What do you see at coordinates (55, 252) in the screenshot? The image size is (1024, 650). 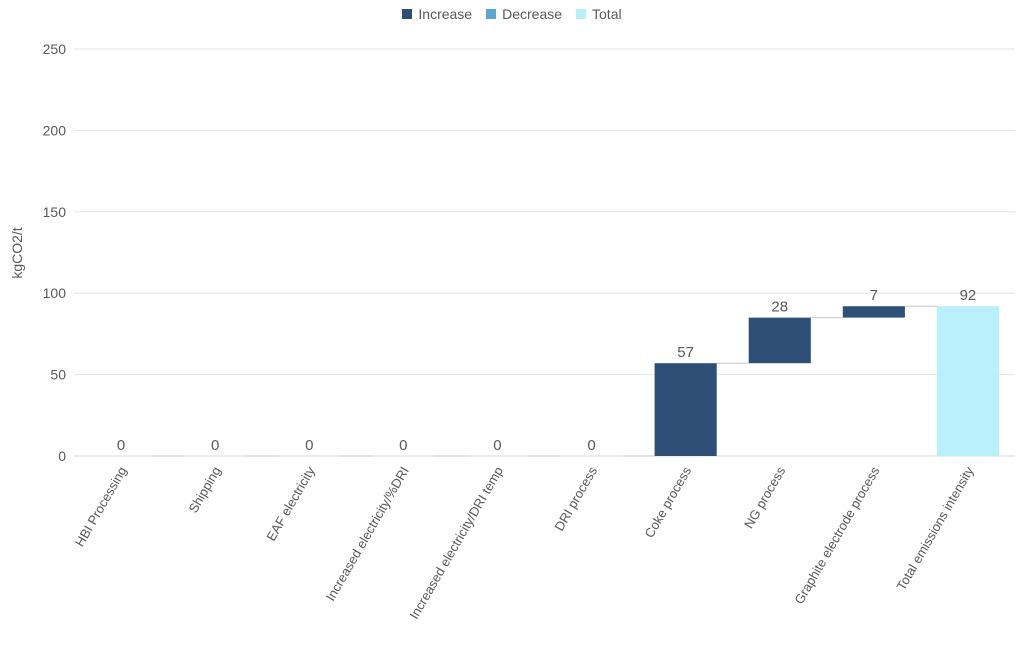 I see `y-axis-ticks: 0 50 100 150 200 250` at bounding box center [55, 252].